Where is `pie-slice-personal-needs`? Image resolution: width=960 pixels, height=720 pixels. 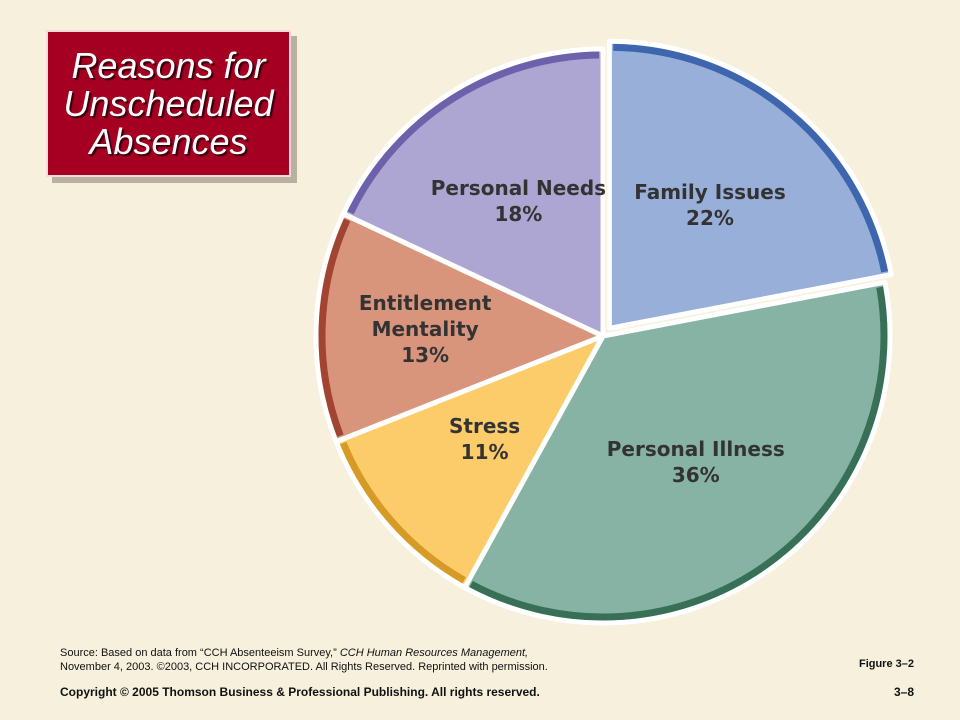 pie-slice-personal-needs is located at coordinates (473, 192).